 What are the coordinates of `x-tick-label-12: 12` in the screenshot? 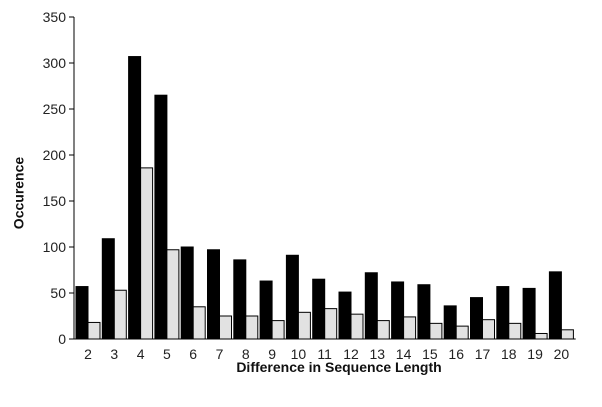 It's located at (351, 354).